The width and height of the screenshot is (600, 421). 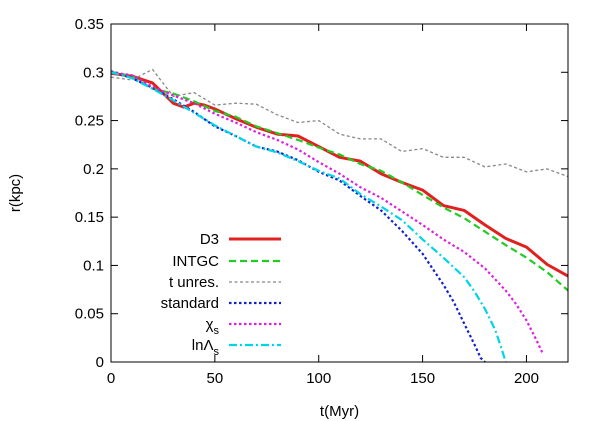 I want to click on y-tick-label: 0.35, so click(x=89, y=24).